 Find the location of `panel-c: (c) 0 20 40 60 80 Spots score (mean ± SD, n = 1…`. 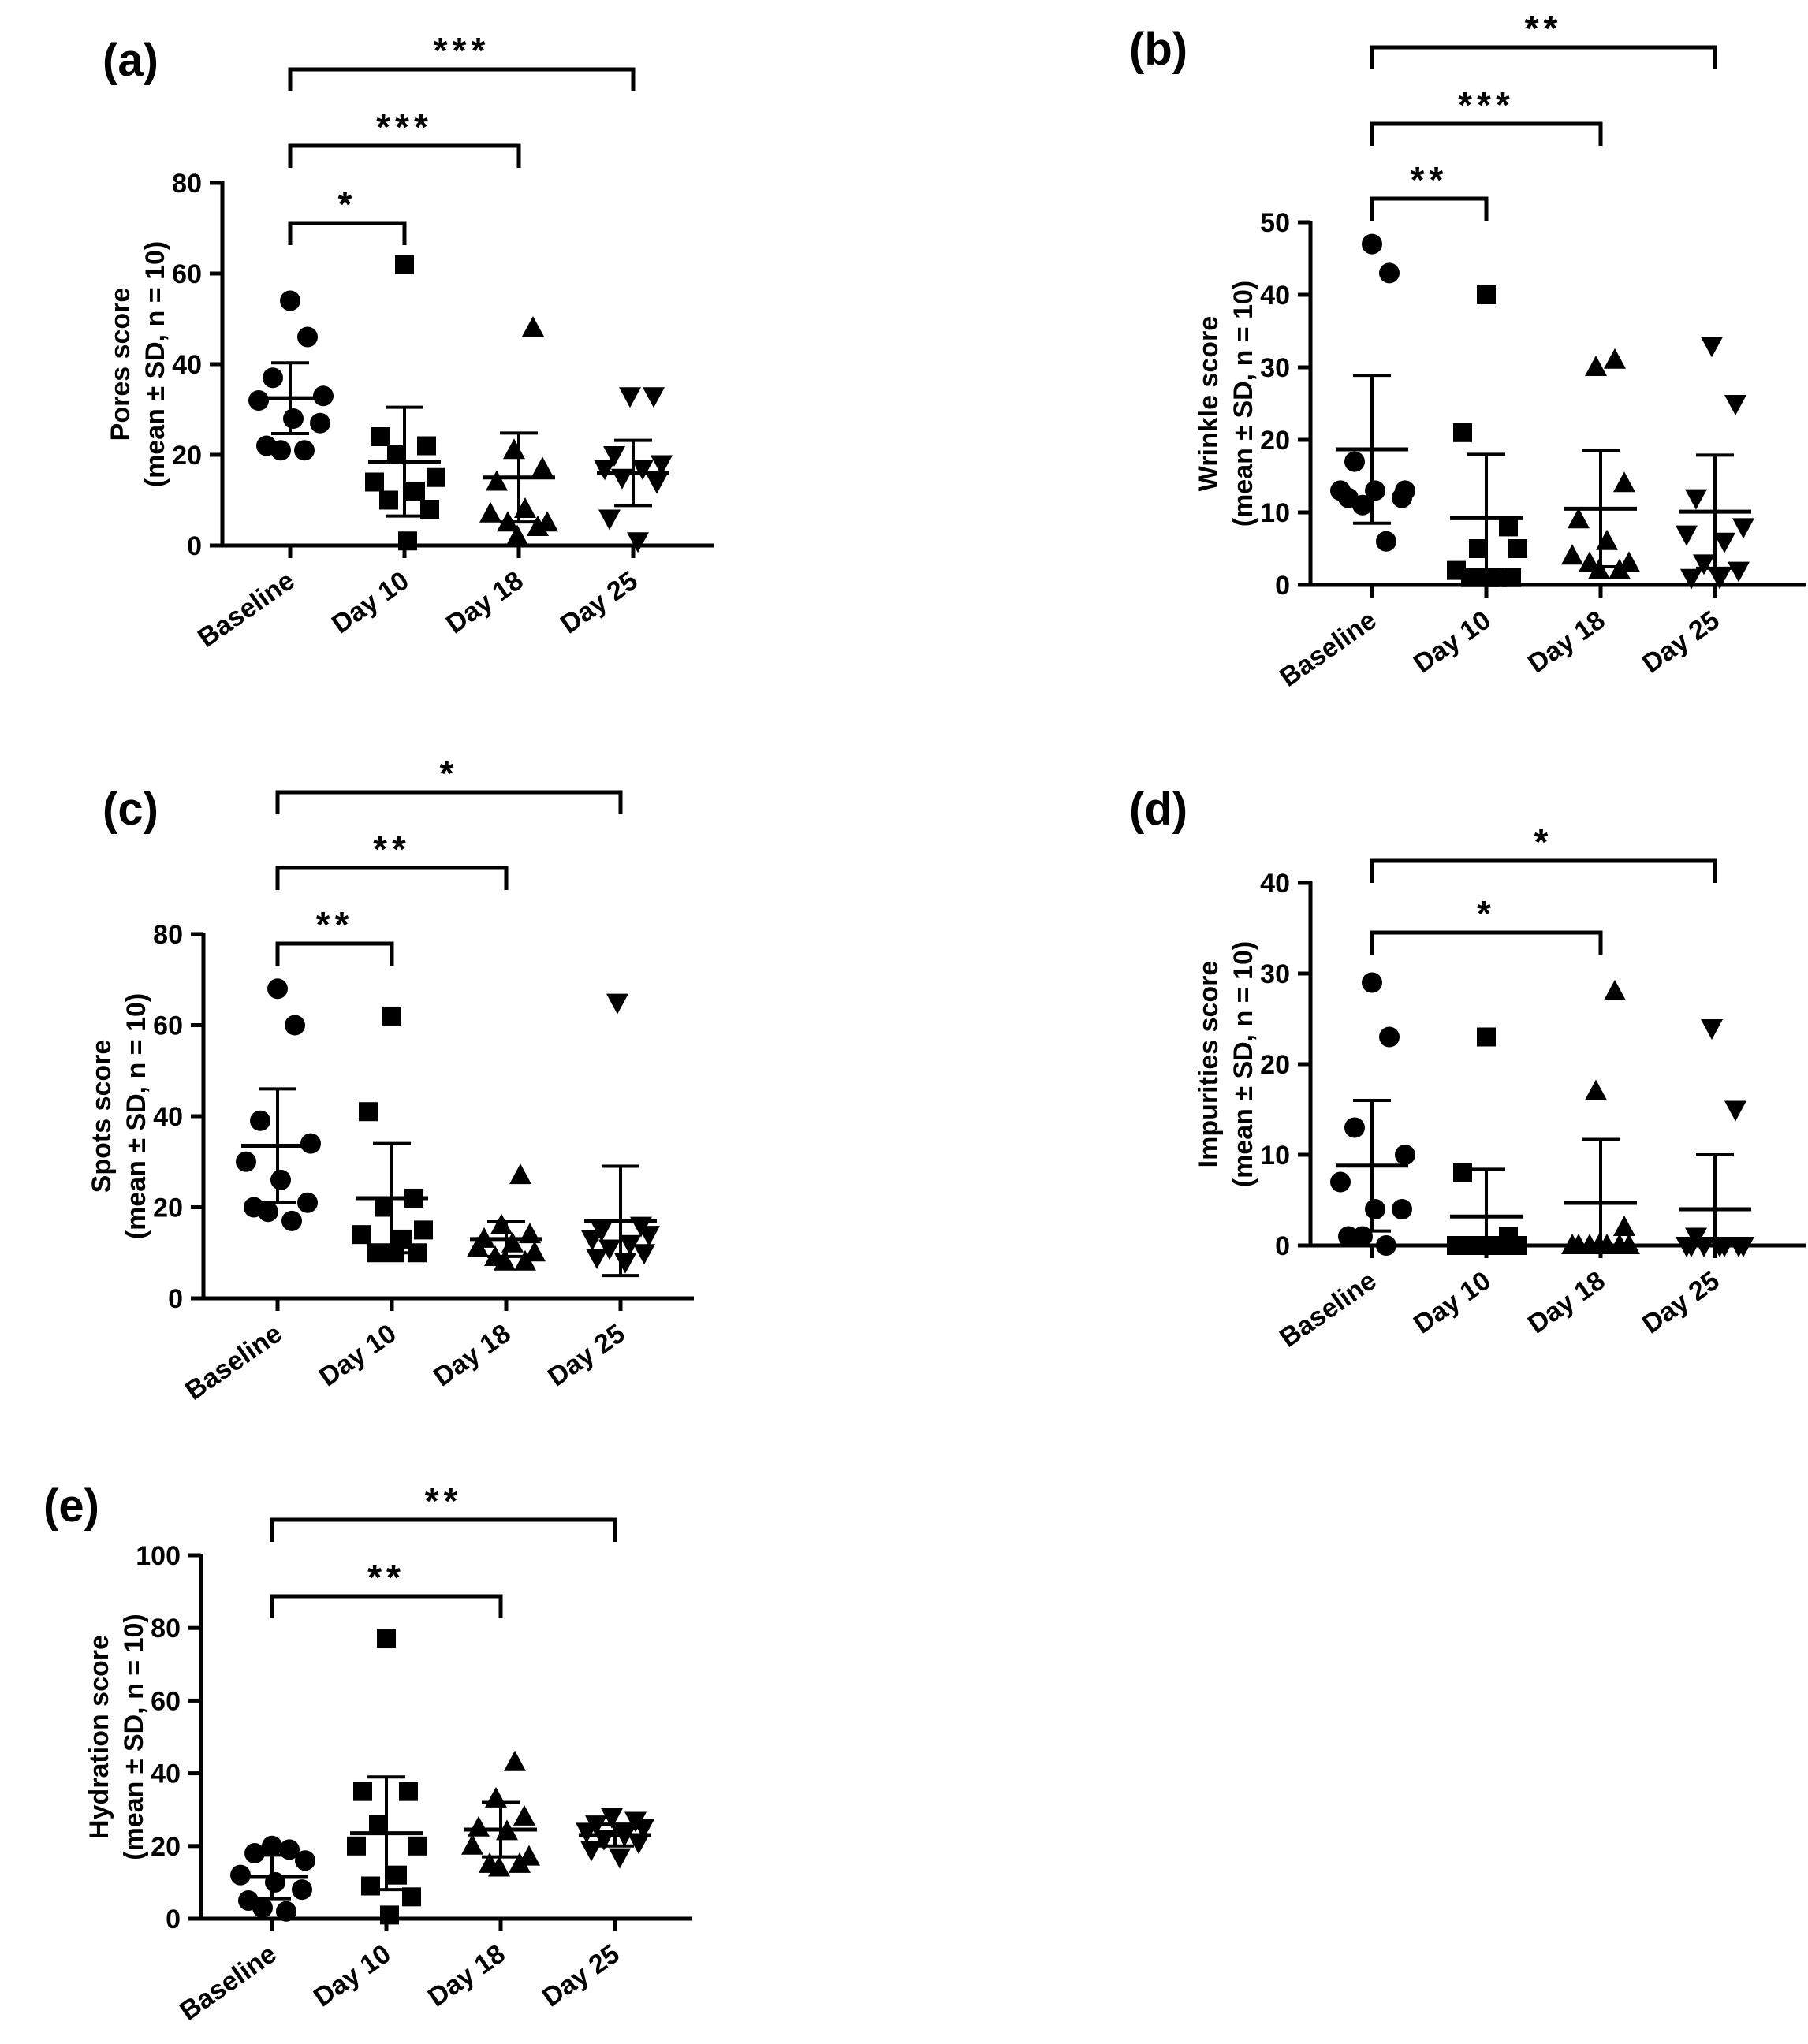

panel-c: (c) 0 20 40 60 80 Spots score (mean ± SD, n = 1… is located at coordinates (390, 1079).